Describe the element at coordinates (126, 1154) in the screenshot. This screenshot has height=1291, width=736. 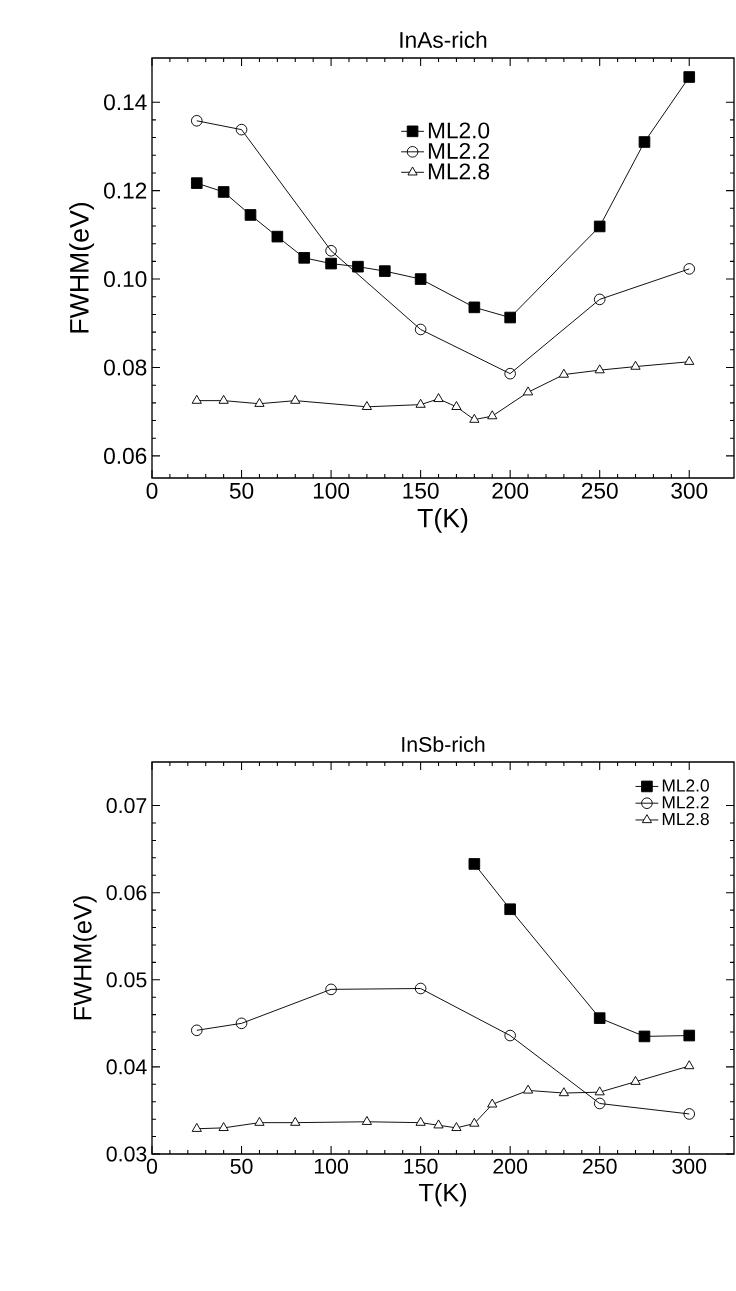
I see `y-tick-label: 0.03` at that location.